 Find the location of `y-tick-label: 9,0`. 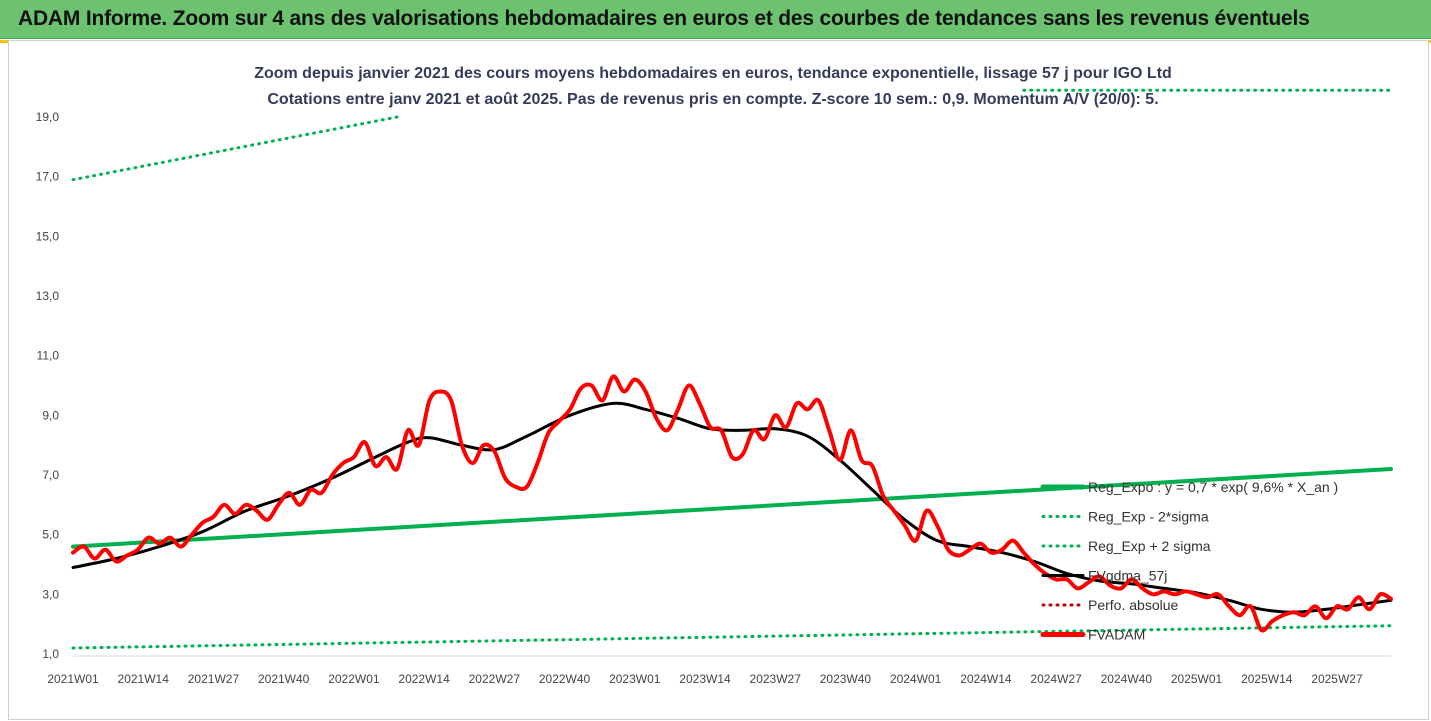

y-tick-label: 9,0 is located at coordinates (50, 415).